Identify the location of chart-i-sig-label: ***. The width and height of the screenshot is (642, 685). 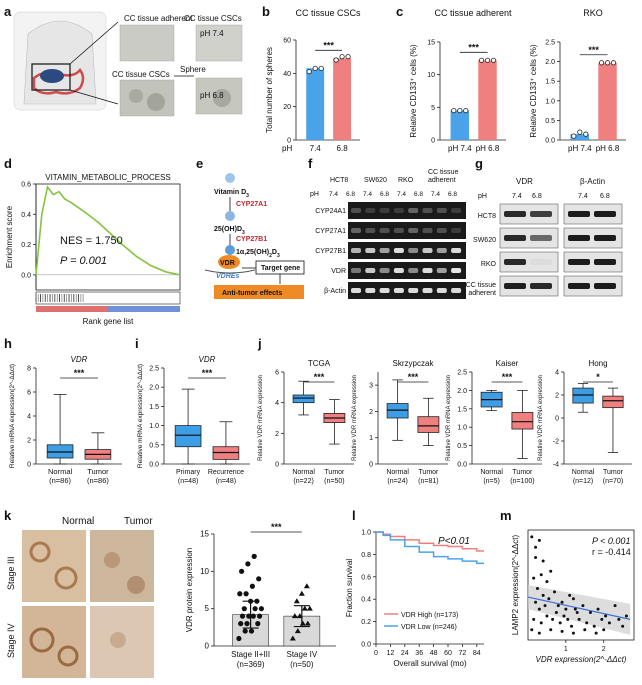
(207, 373).